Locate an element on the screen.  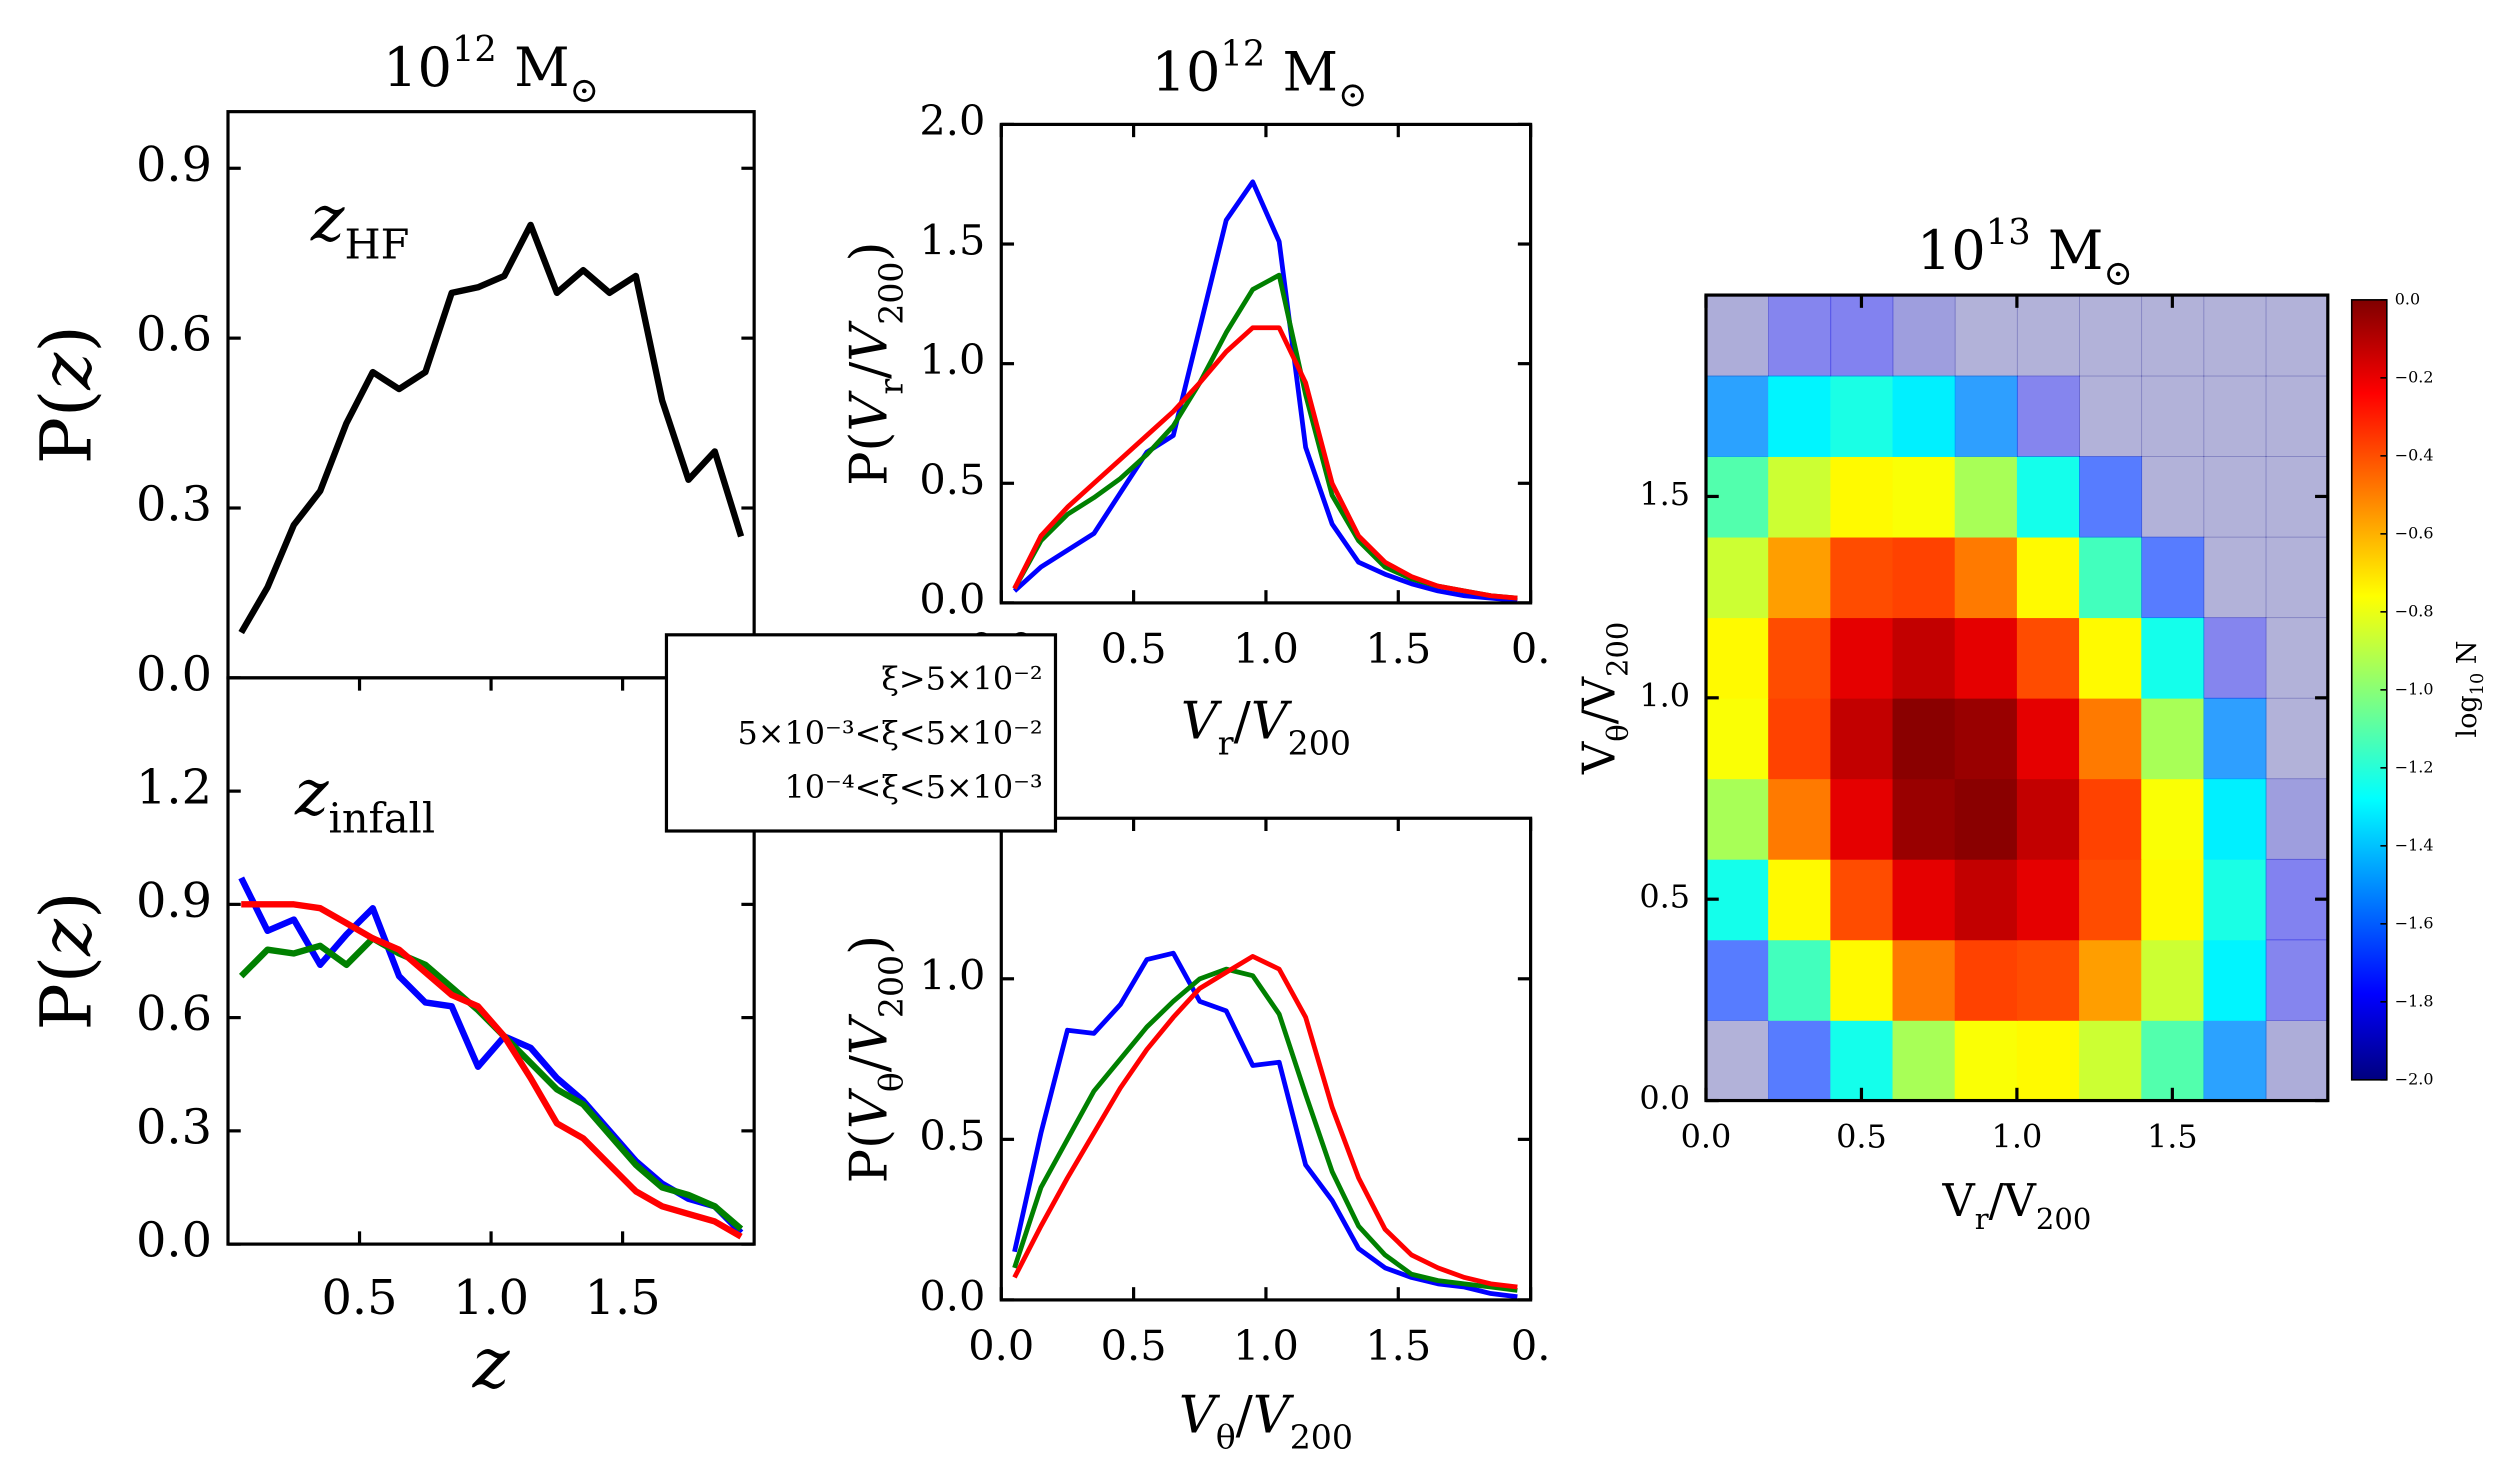
annotation-part: z is located at coordinates (327, 219).